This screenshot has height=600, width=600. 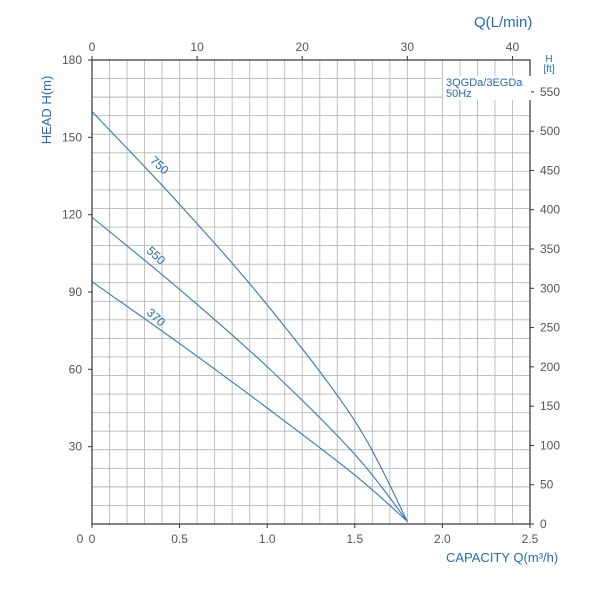 I want to click on legend-model: 3QGDa/3EGDa, so click(x=484, y=83).